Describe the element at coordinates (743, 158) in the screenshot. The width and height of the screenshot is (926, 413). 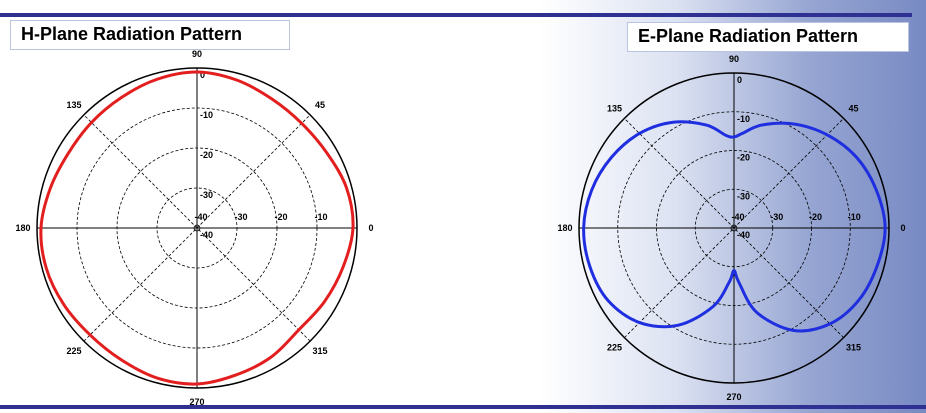
I see `e-plane-radial-label-v2: -20` at that location.